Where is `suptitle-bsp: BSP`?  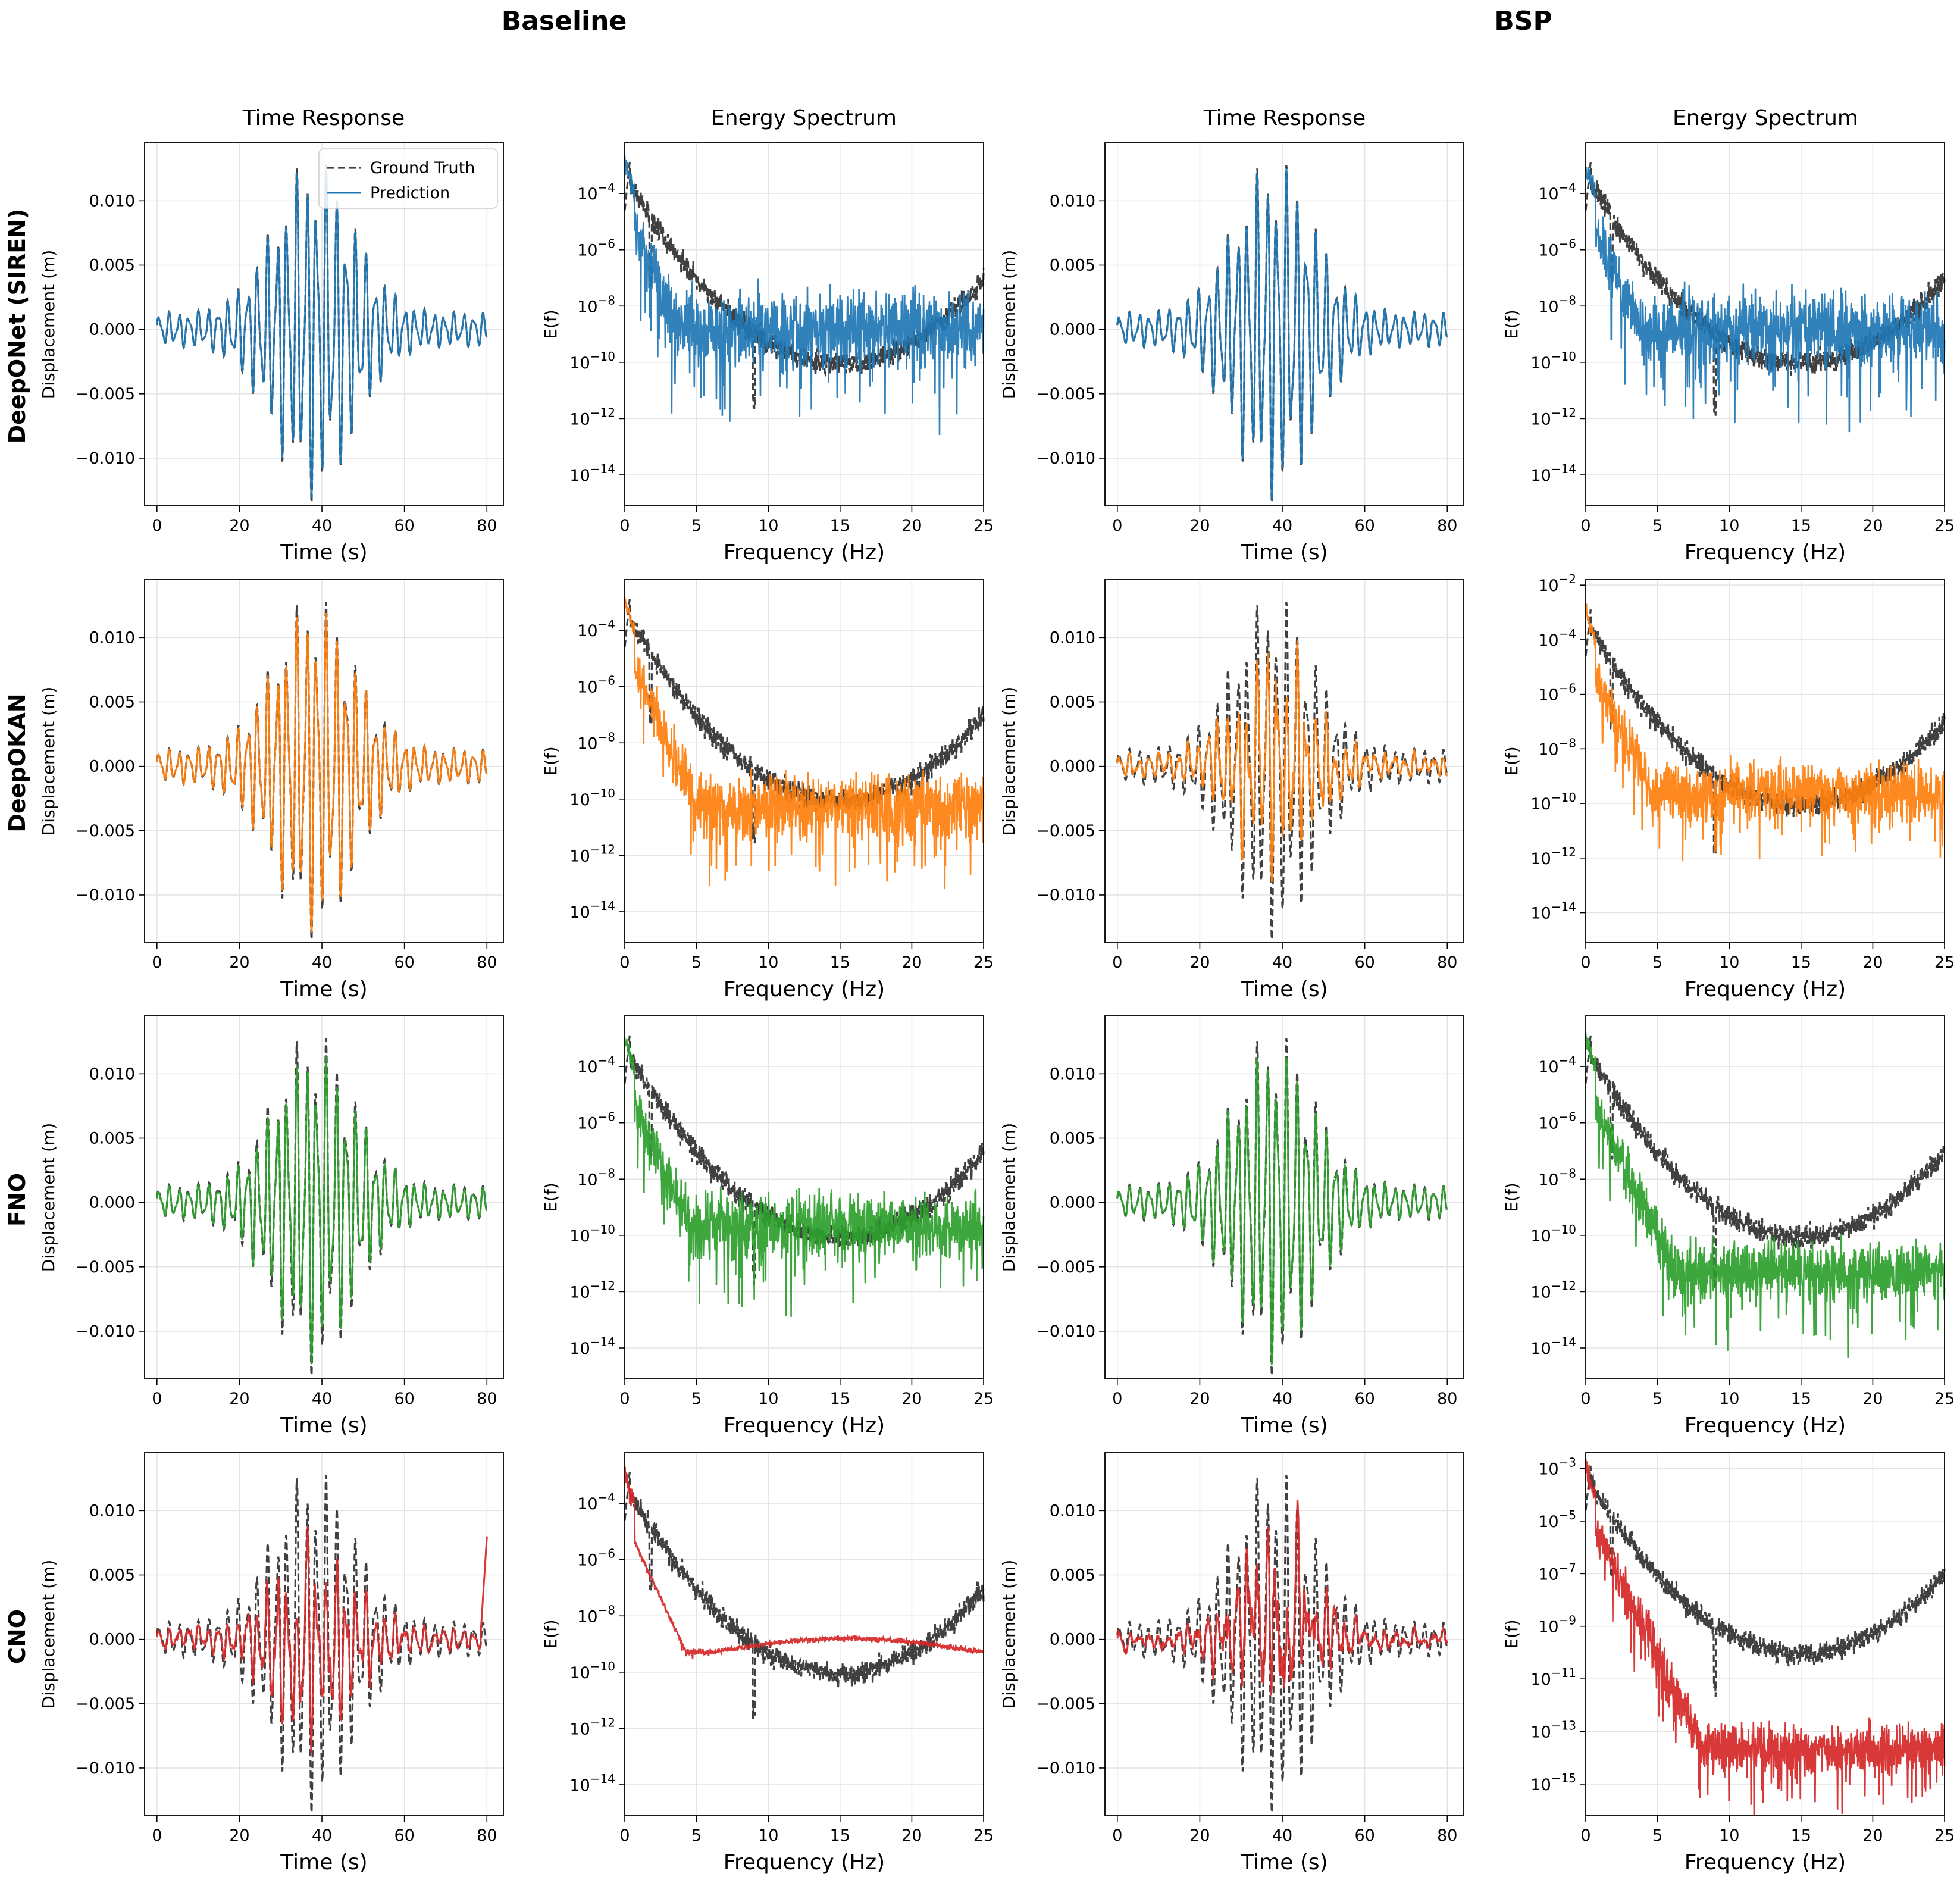 suptitle-bsp: BSP is located at coordinates (1523, 21).